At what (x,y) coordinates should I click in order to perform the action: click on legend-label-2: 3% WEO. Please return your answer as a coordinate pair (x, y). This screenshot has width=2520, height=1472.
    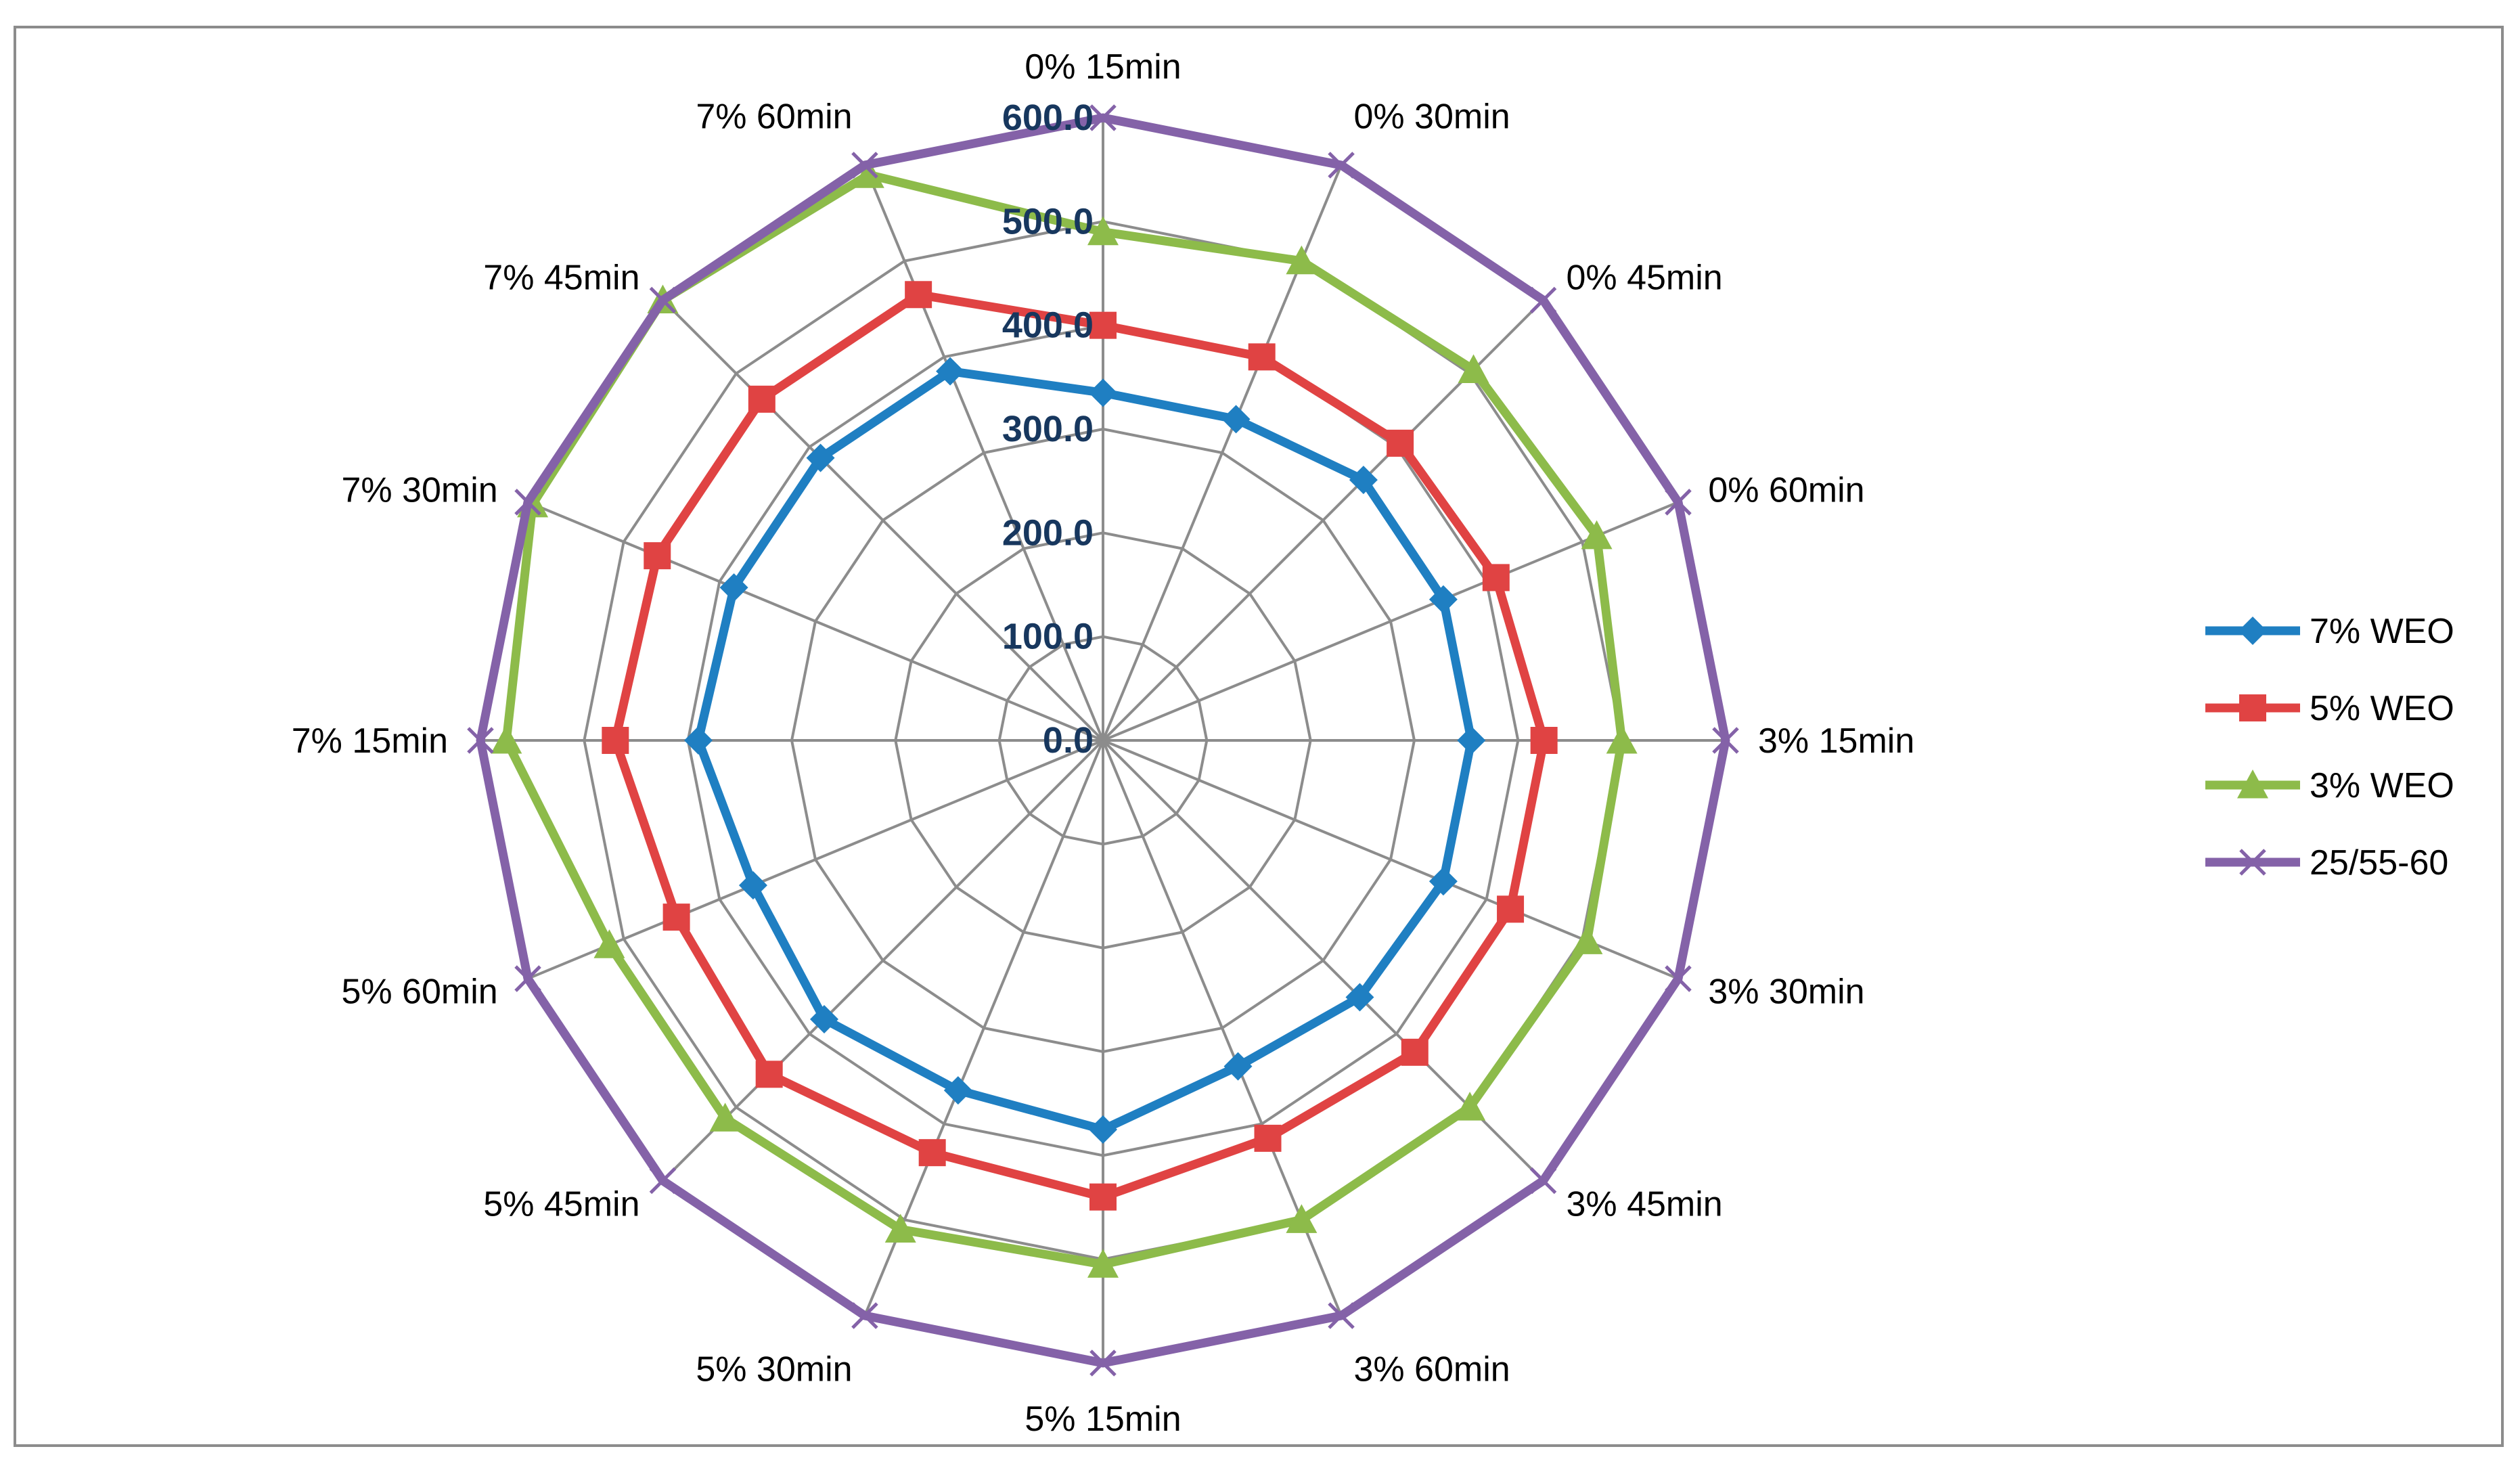
    Looking at the image, I should click on (2382, 785).